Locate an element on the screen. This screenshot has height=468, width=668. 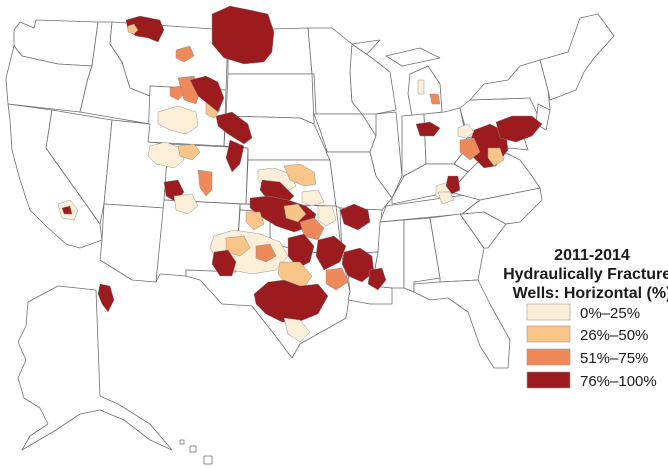
legend-label-0-25: 0%–25% is located at coordinates (610, 313).